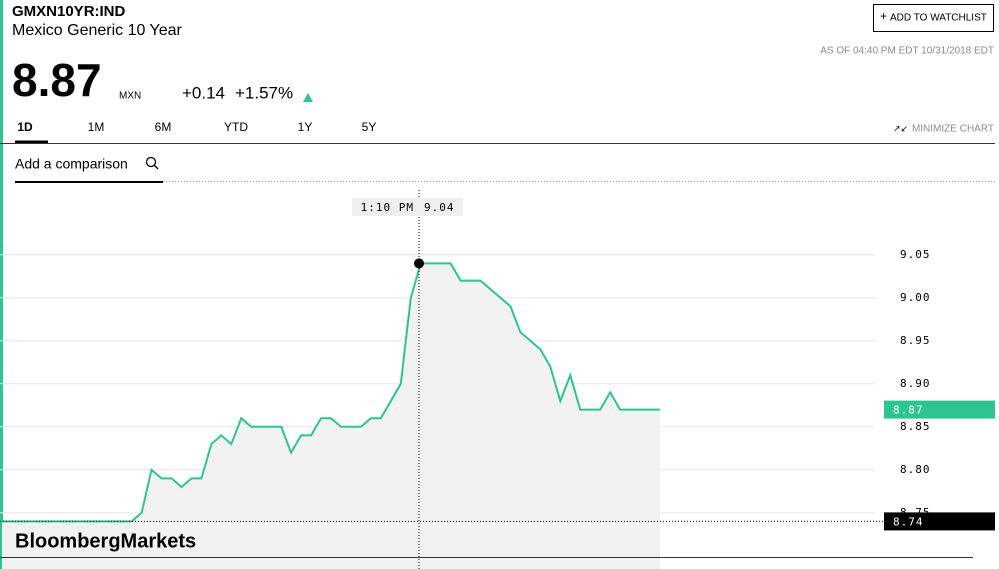 The height and width of the screenshot is (569, 999). I want to click on instrument-name: Mexico Generic 10 Year, so click(97, 30).